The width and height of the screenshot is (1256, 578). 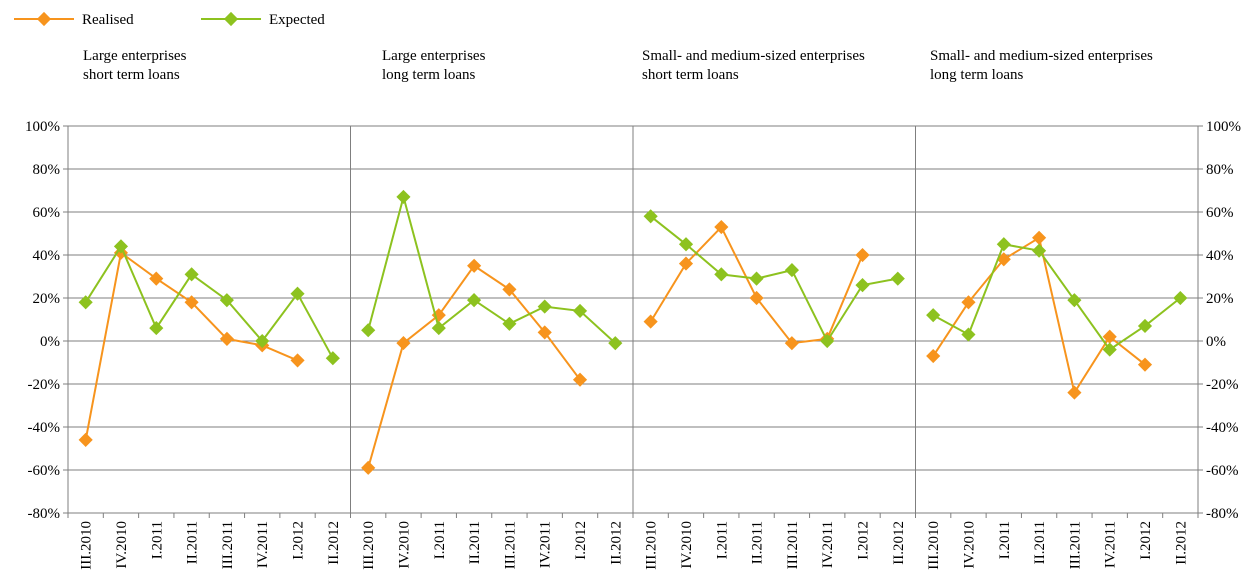 I want to click on y-tick-label-right: 60%, so click(x=1220, y=213).